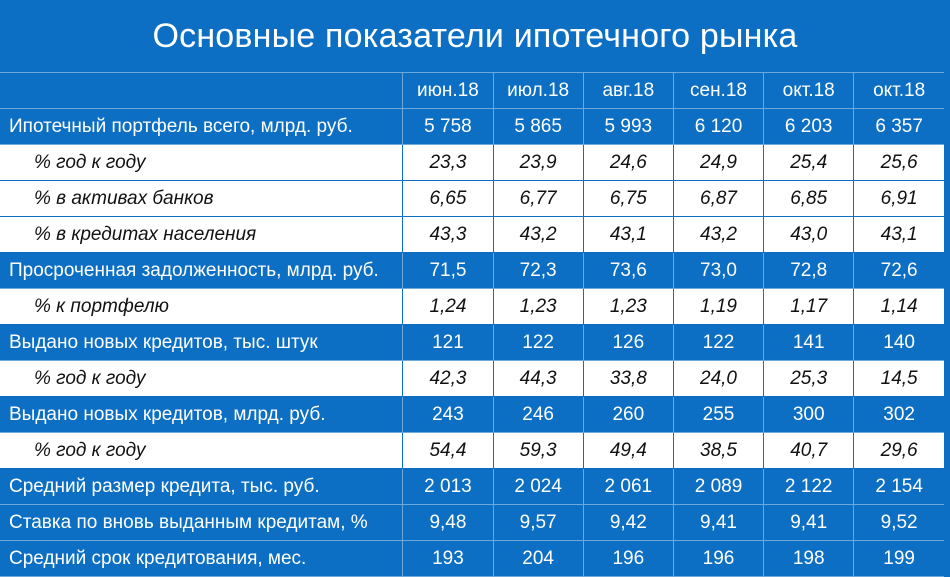  I want to click on value-cell: 25,4, so click(809, 162).